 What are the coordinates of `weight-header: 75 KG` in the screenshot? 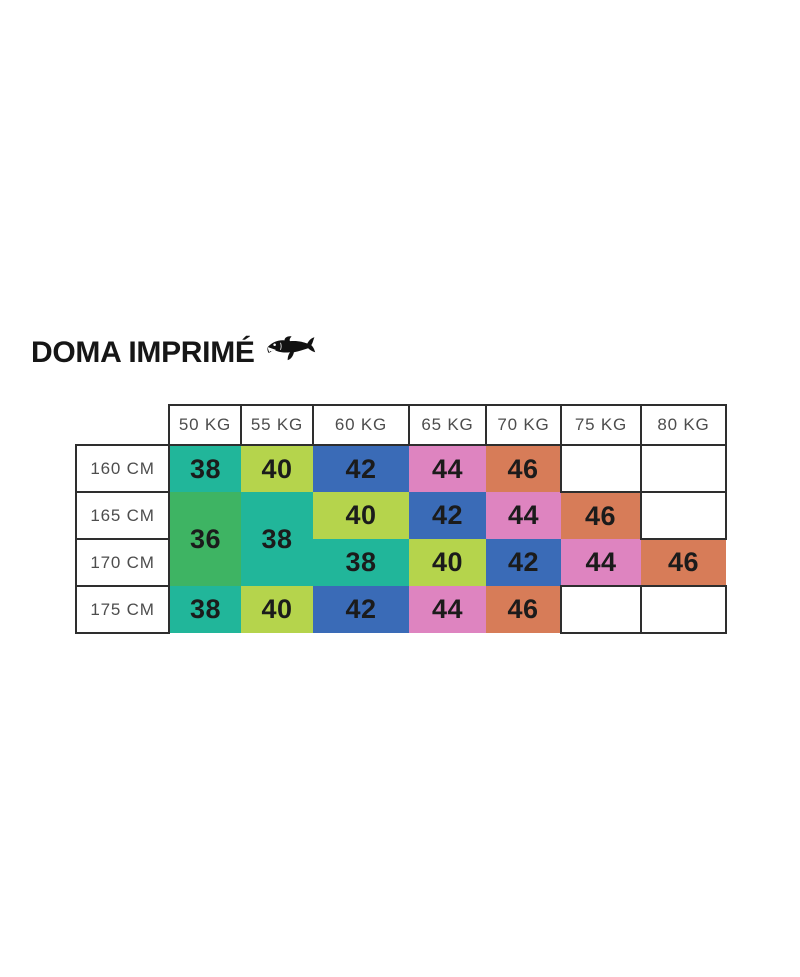 It's located at (601, 425).